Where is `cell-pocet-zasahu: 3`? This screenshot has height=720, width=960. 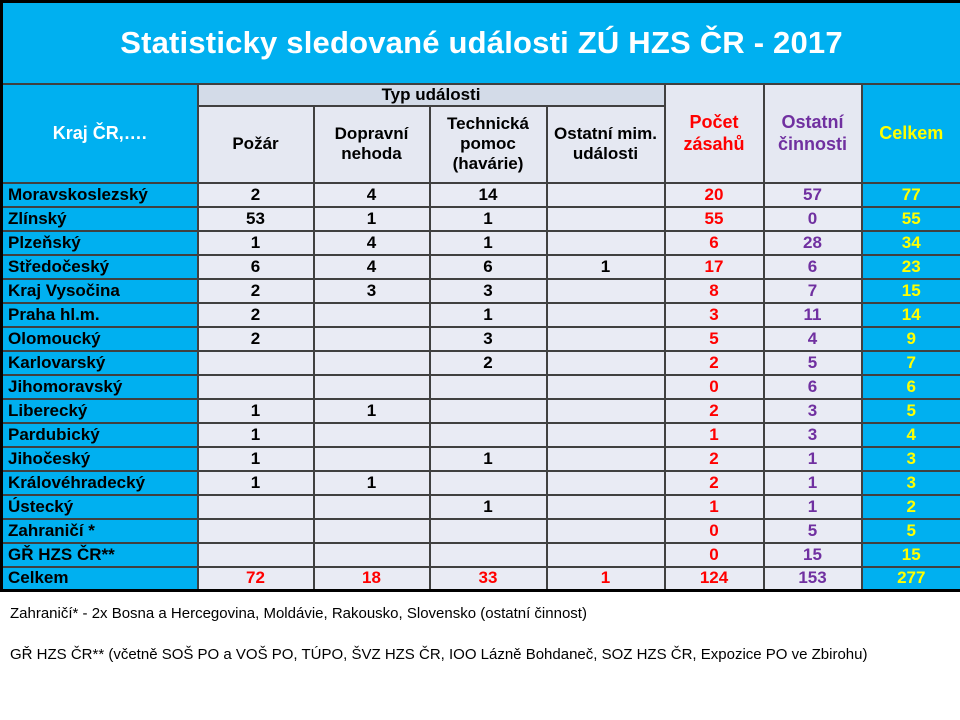
cell-pocet-zasahu: 3 is located at coordinates (714, 314).